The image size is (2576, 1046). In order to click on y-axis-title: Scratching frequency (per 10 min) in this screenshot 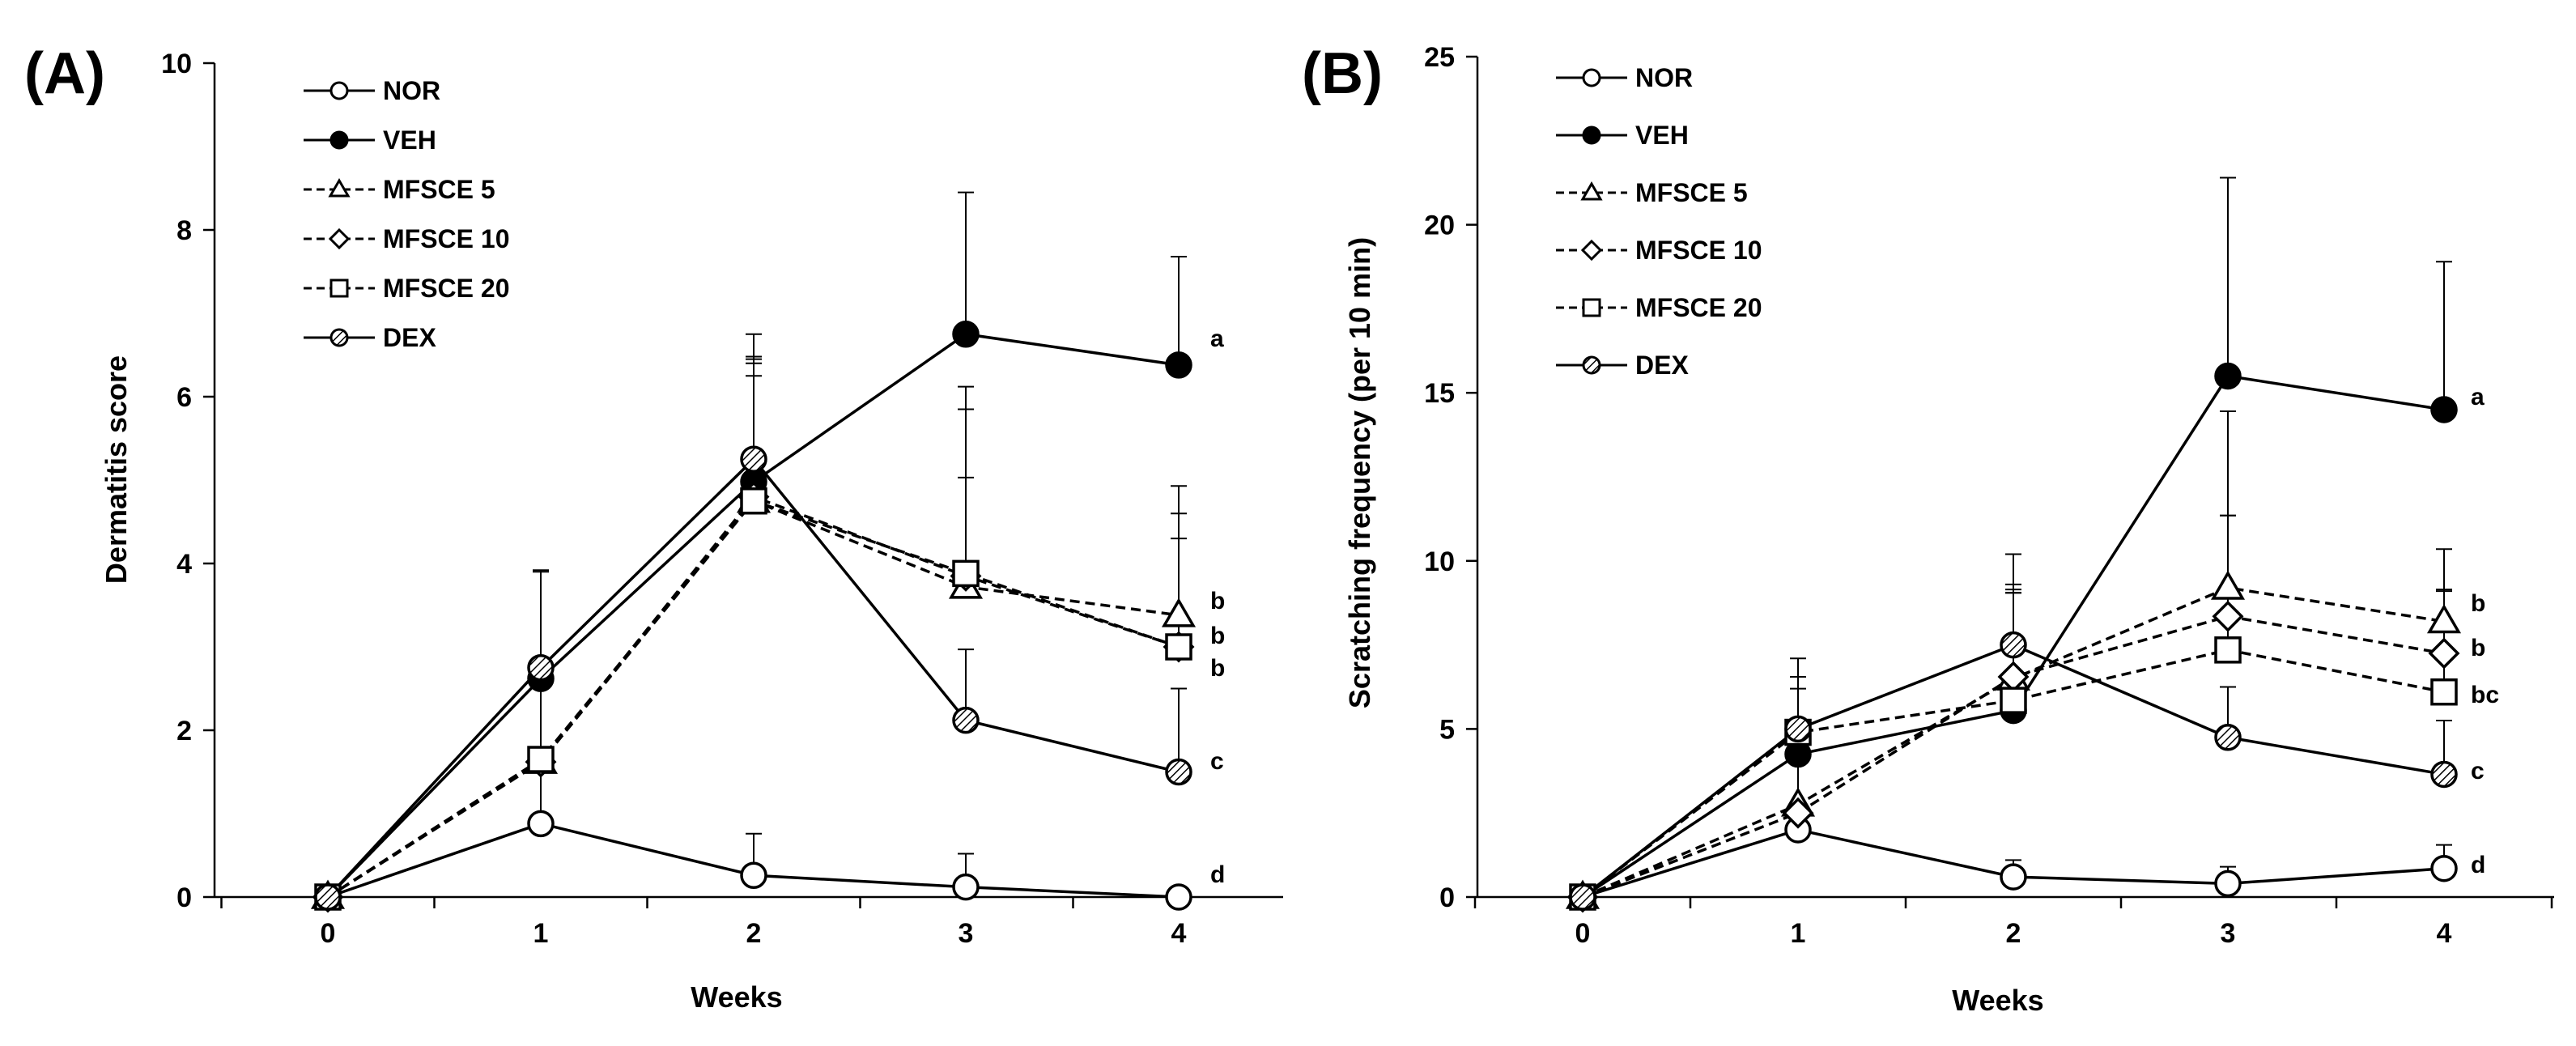, I will do `click(1359, 472)`.